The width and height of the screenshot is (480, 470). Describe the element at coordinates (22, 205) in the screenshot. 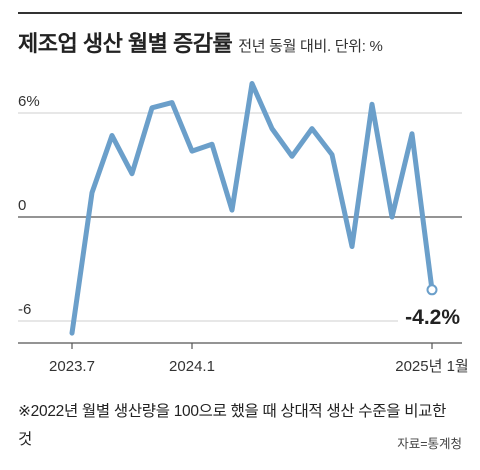

I see `y-tick-label: 0` at that location.